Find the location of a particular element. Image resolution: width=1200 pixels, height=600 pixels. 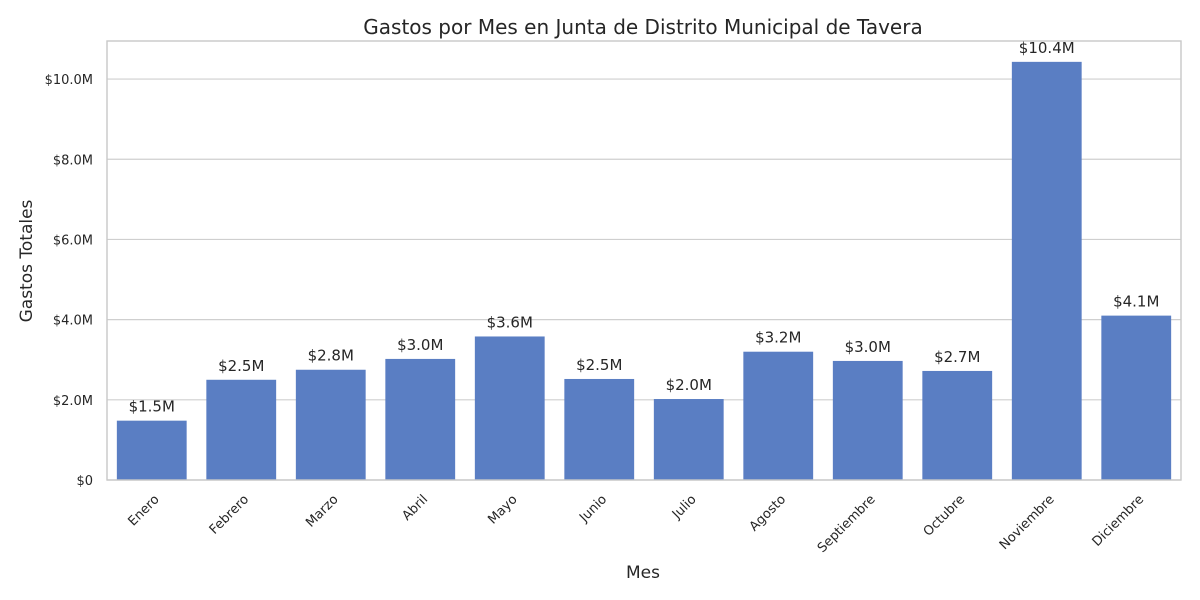

bar-value-label: $3.6M is located at coordinates (510, 322).